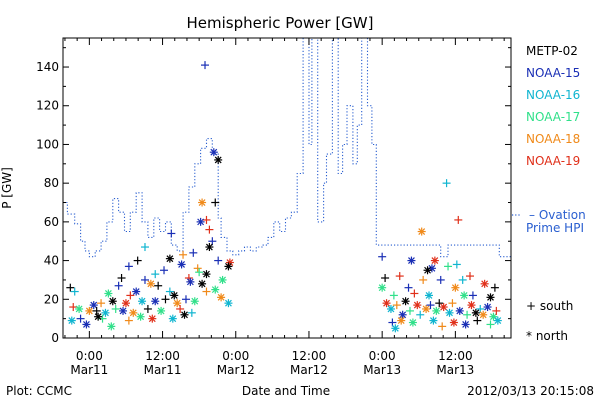 The height and width of the screenshot is (400, 600). Describe the element at coordinates (55, 338) in the screenshot. I see `y-tick-label: 0` at that location.